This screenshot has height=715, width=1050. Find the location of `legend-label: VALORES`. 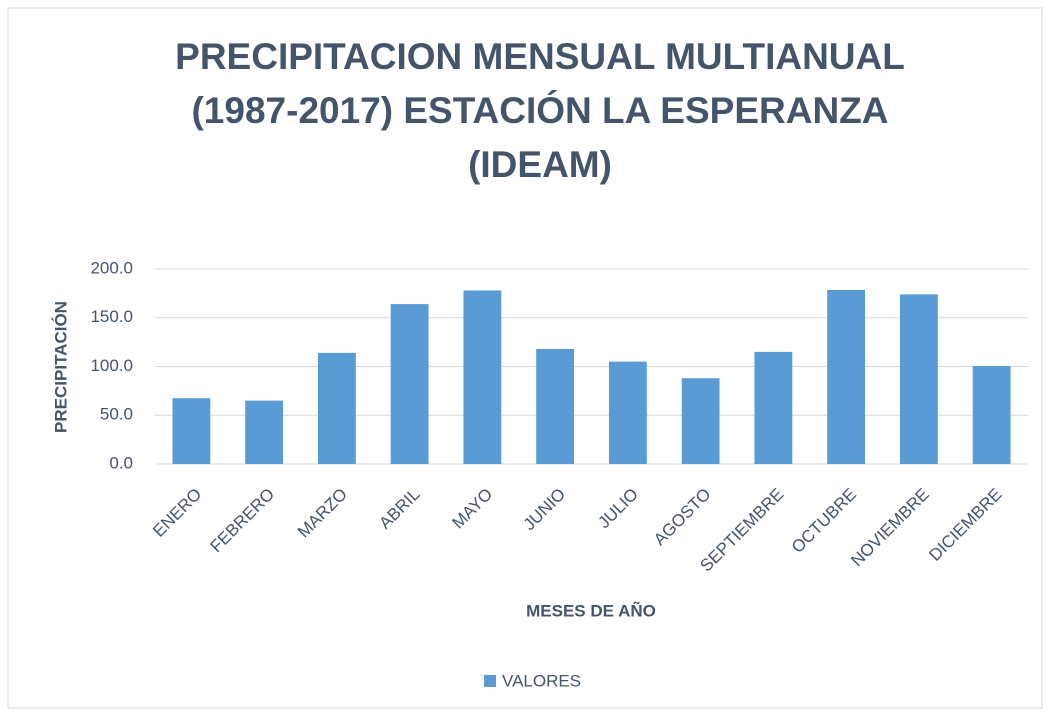

legend-label: VALORES is located at coordinates (541, 680).